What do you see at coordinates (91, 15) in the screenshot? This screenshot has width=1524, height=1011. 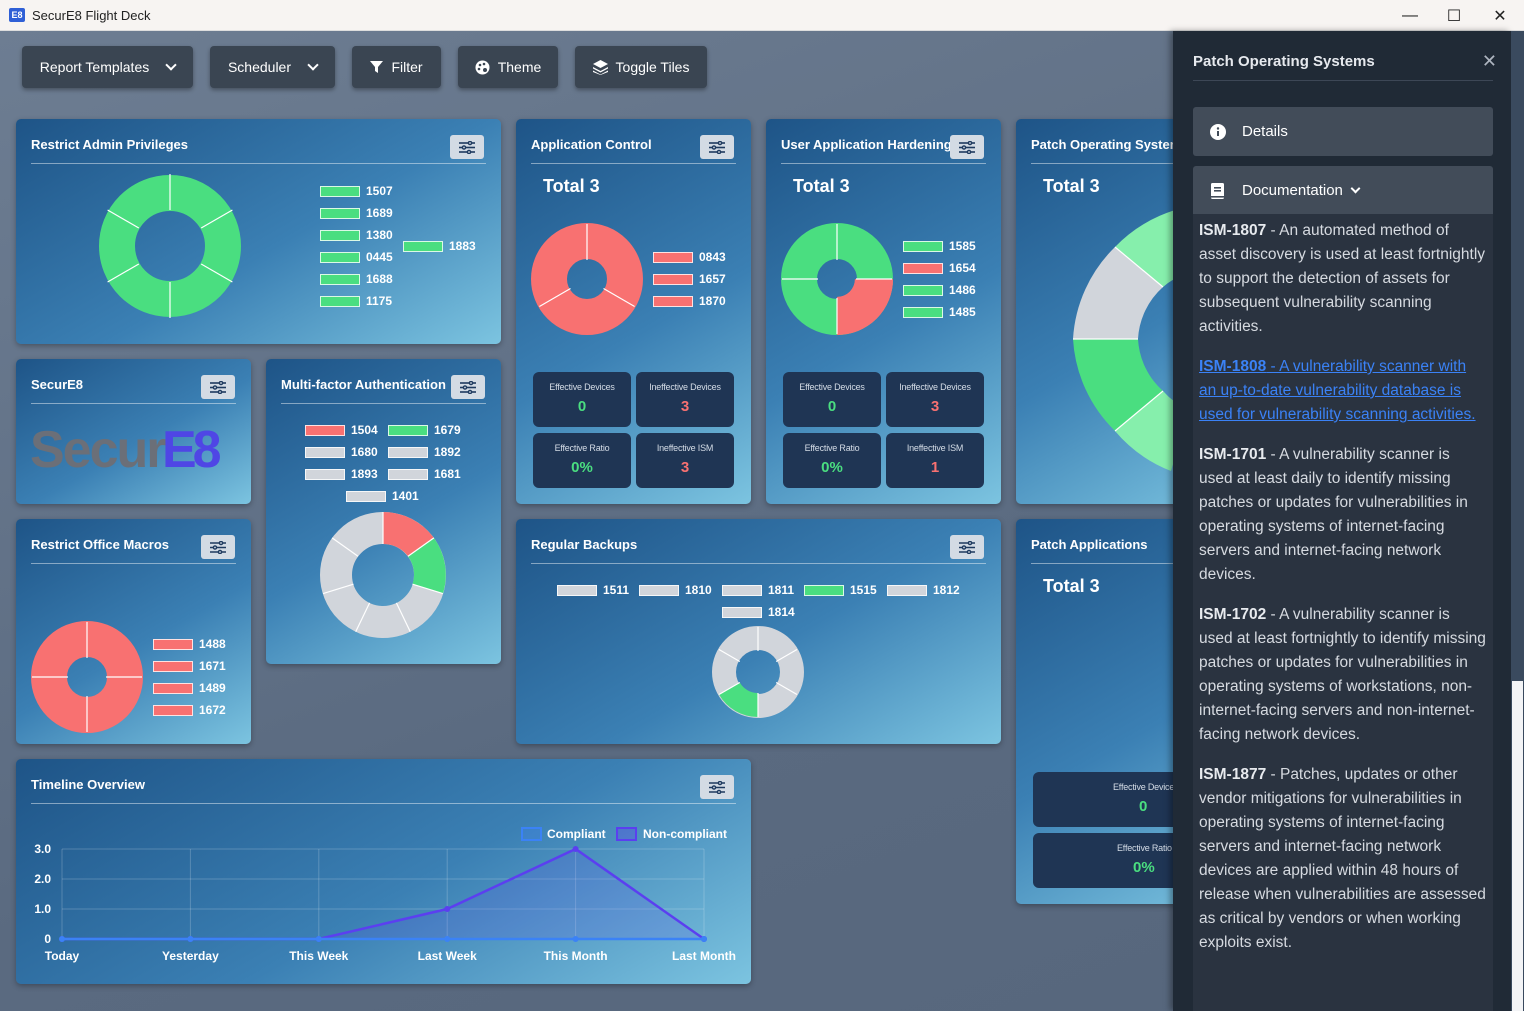 I see `window-title: SecurE8 Flight Deck` at bounding box center [91, 15].